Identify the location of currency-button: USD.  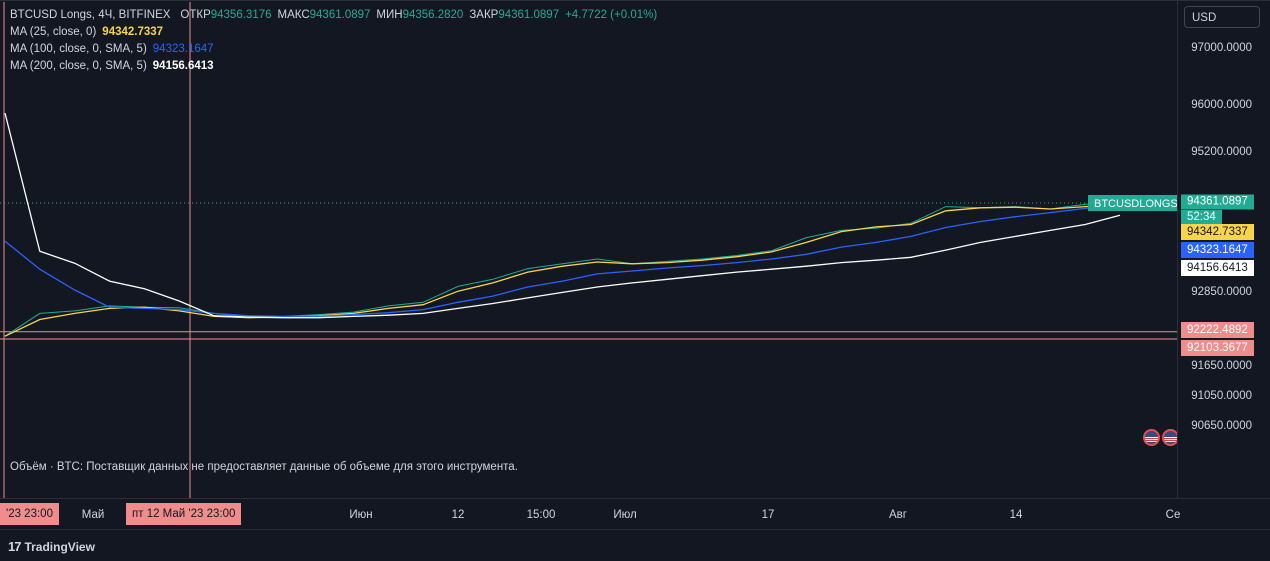
(1222, 17).